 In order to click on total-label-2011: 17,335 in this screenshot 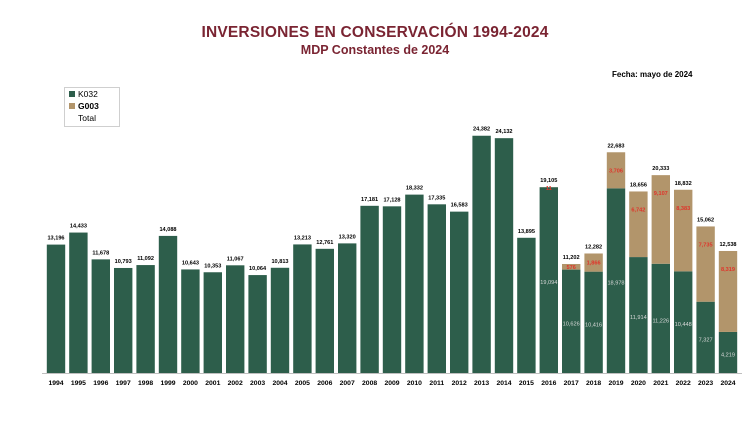, I will do `click(436, 198)`.